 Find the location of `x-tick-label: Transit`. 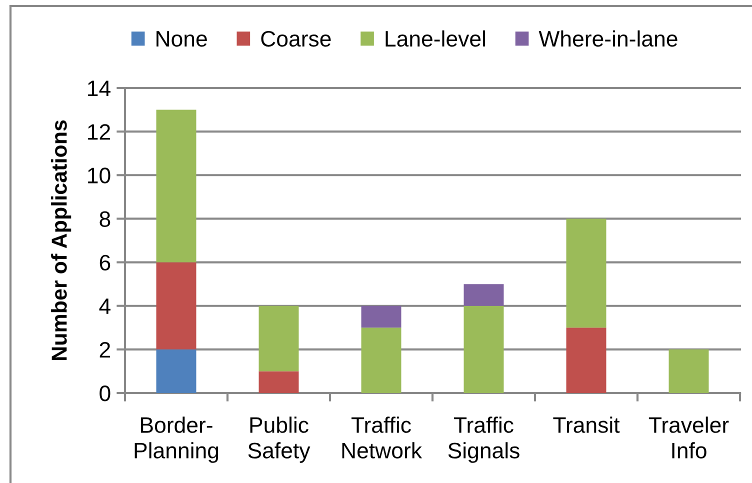

x-tick-label: Transit is located at coordinates (586, 424).